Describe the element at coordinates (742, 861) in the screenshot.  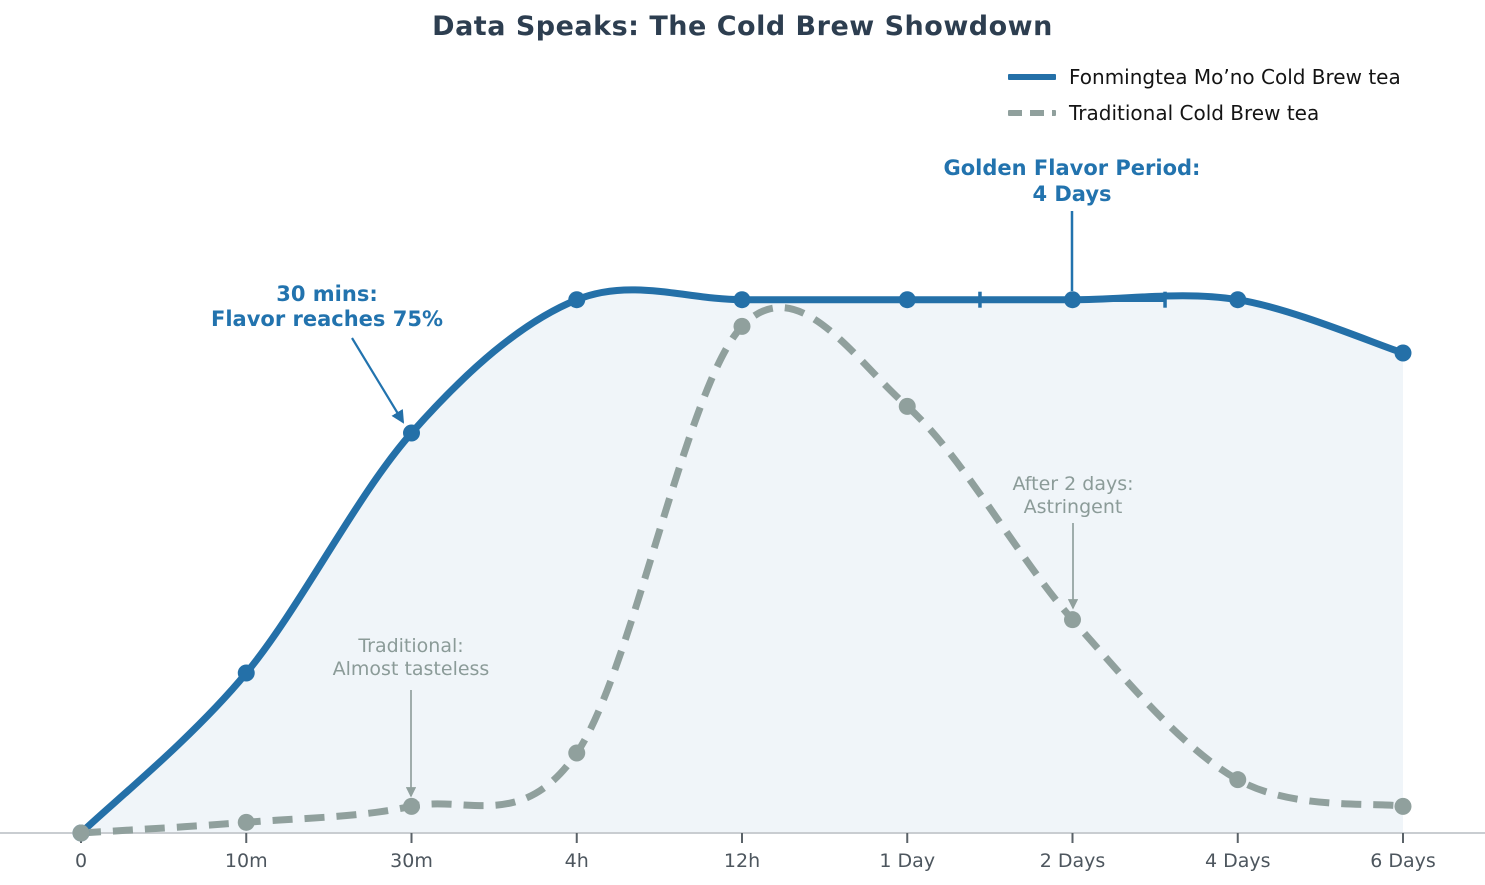
I see `x-tick-label-4: 12h` at that location.